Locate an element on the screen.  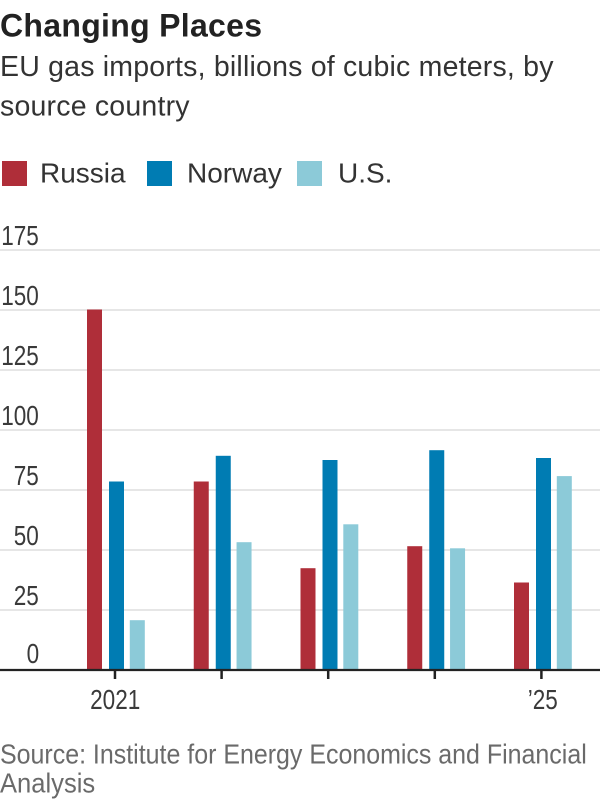
svg-text: 100 is located at coordinates (20, 416).